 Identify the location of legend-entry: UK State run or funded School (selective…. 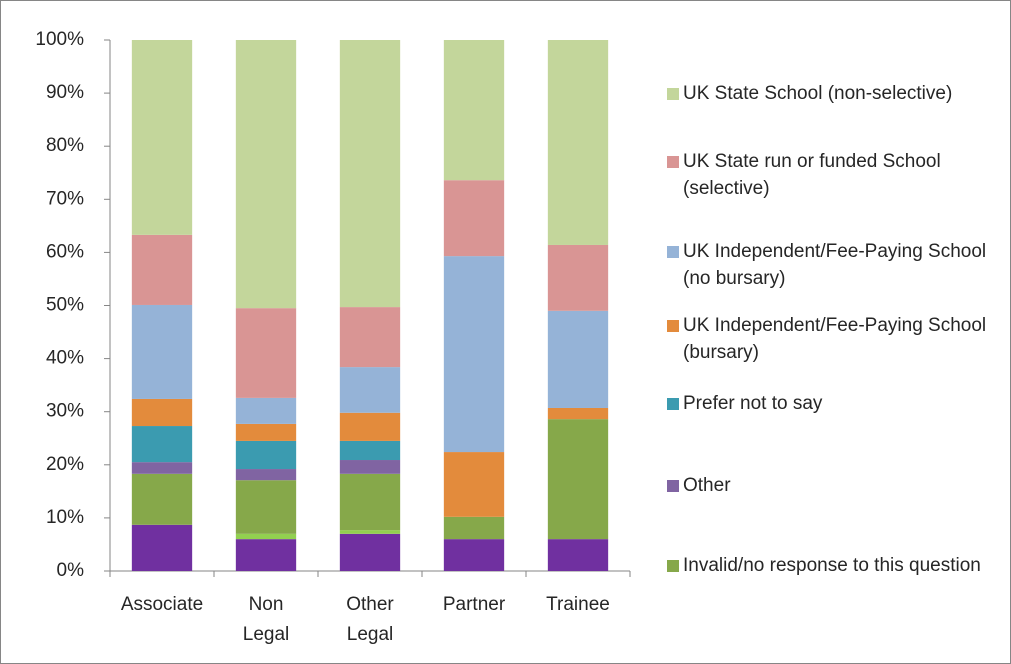
(837, 175).